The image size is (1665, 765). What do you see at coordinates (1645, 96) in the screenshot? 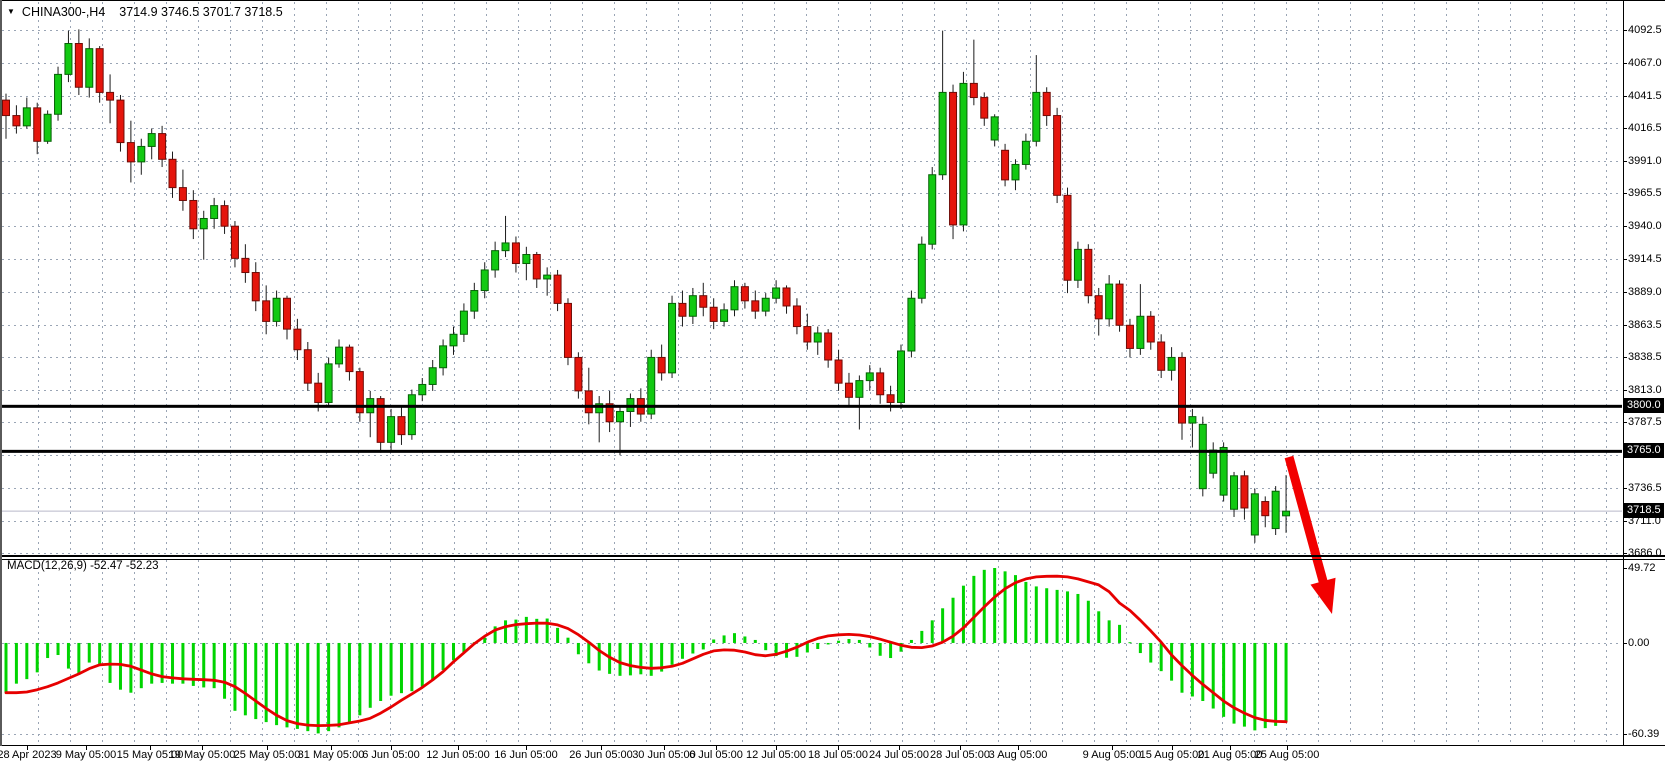
I see `price-axis-label: 4041.5` at bounding box center [1645, 96].